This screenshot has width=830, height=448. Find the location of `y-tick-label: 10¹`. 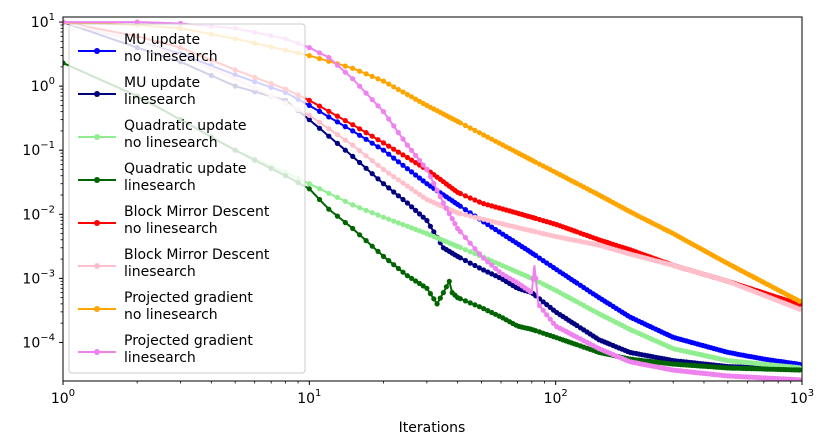

y-tick-label: 10¹ is located at coordinates (43, 21).